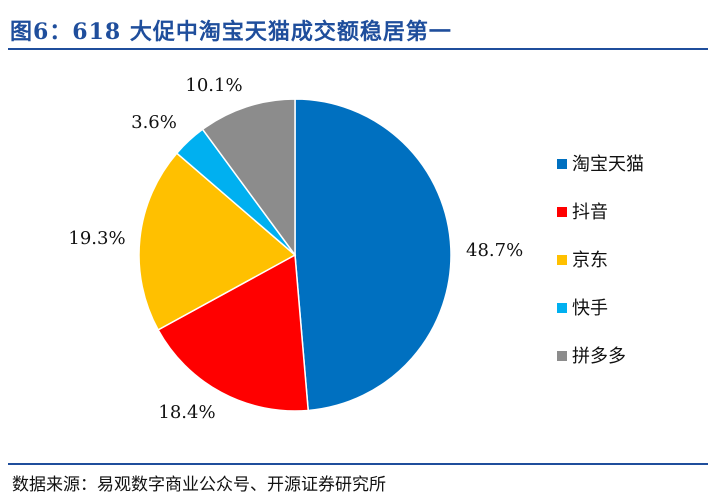  Describe the element at coordinates (231, 32) in the screenshot. I see `page-title: 图6：618 大促中淘宝天猫成交额稳居第一` at that location.